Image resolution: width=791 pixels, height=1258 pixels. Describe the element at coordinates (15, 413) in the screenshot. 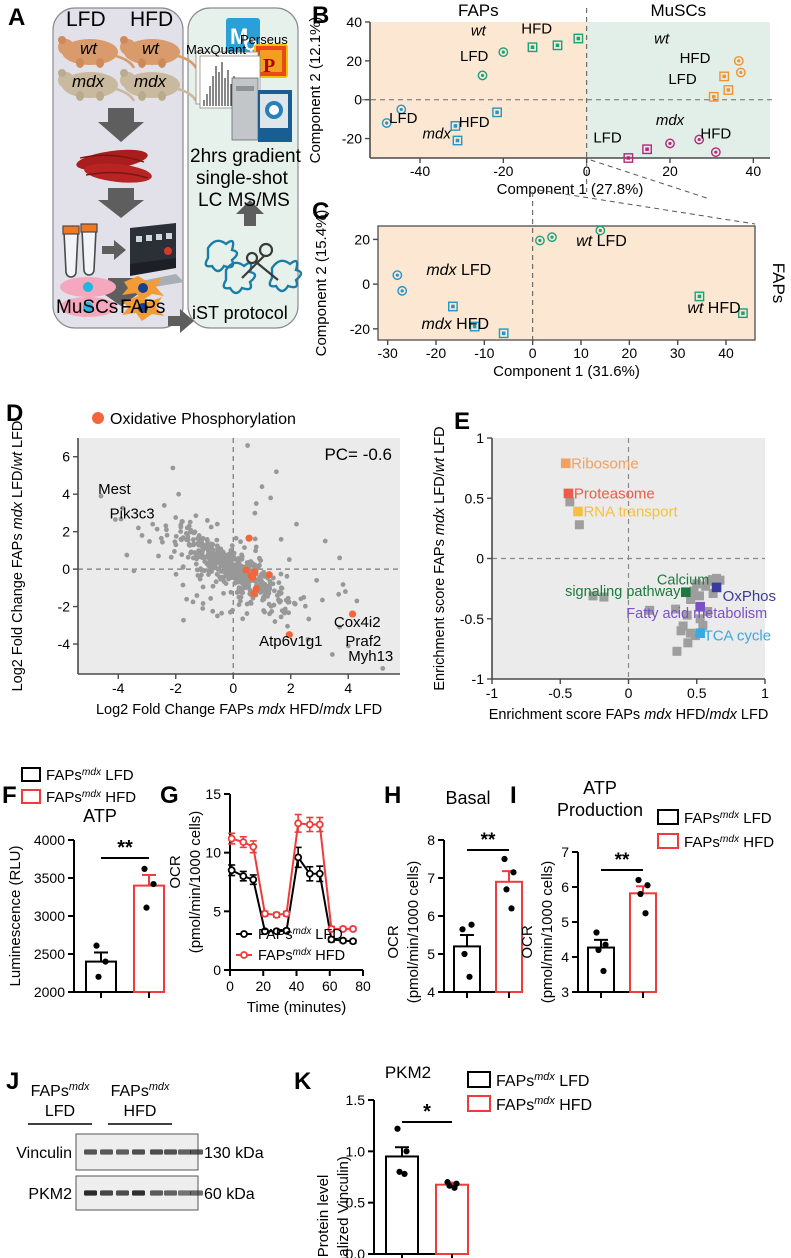

I see `panel-d-label: D` at that location.